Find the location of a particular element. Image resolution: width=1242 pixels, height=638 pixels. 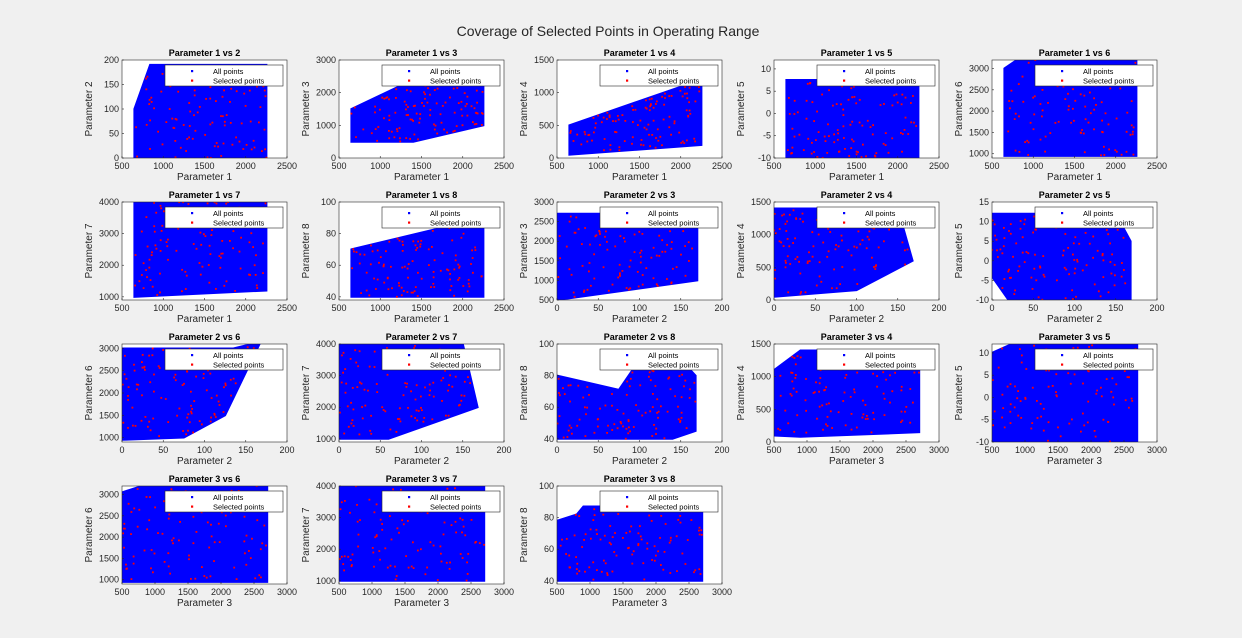

legend-label-all-points: All points is located at coordinates (1098, 71).